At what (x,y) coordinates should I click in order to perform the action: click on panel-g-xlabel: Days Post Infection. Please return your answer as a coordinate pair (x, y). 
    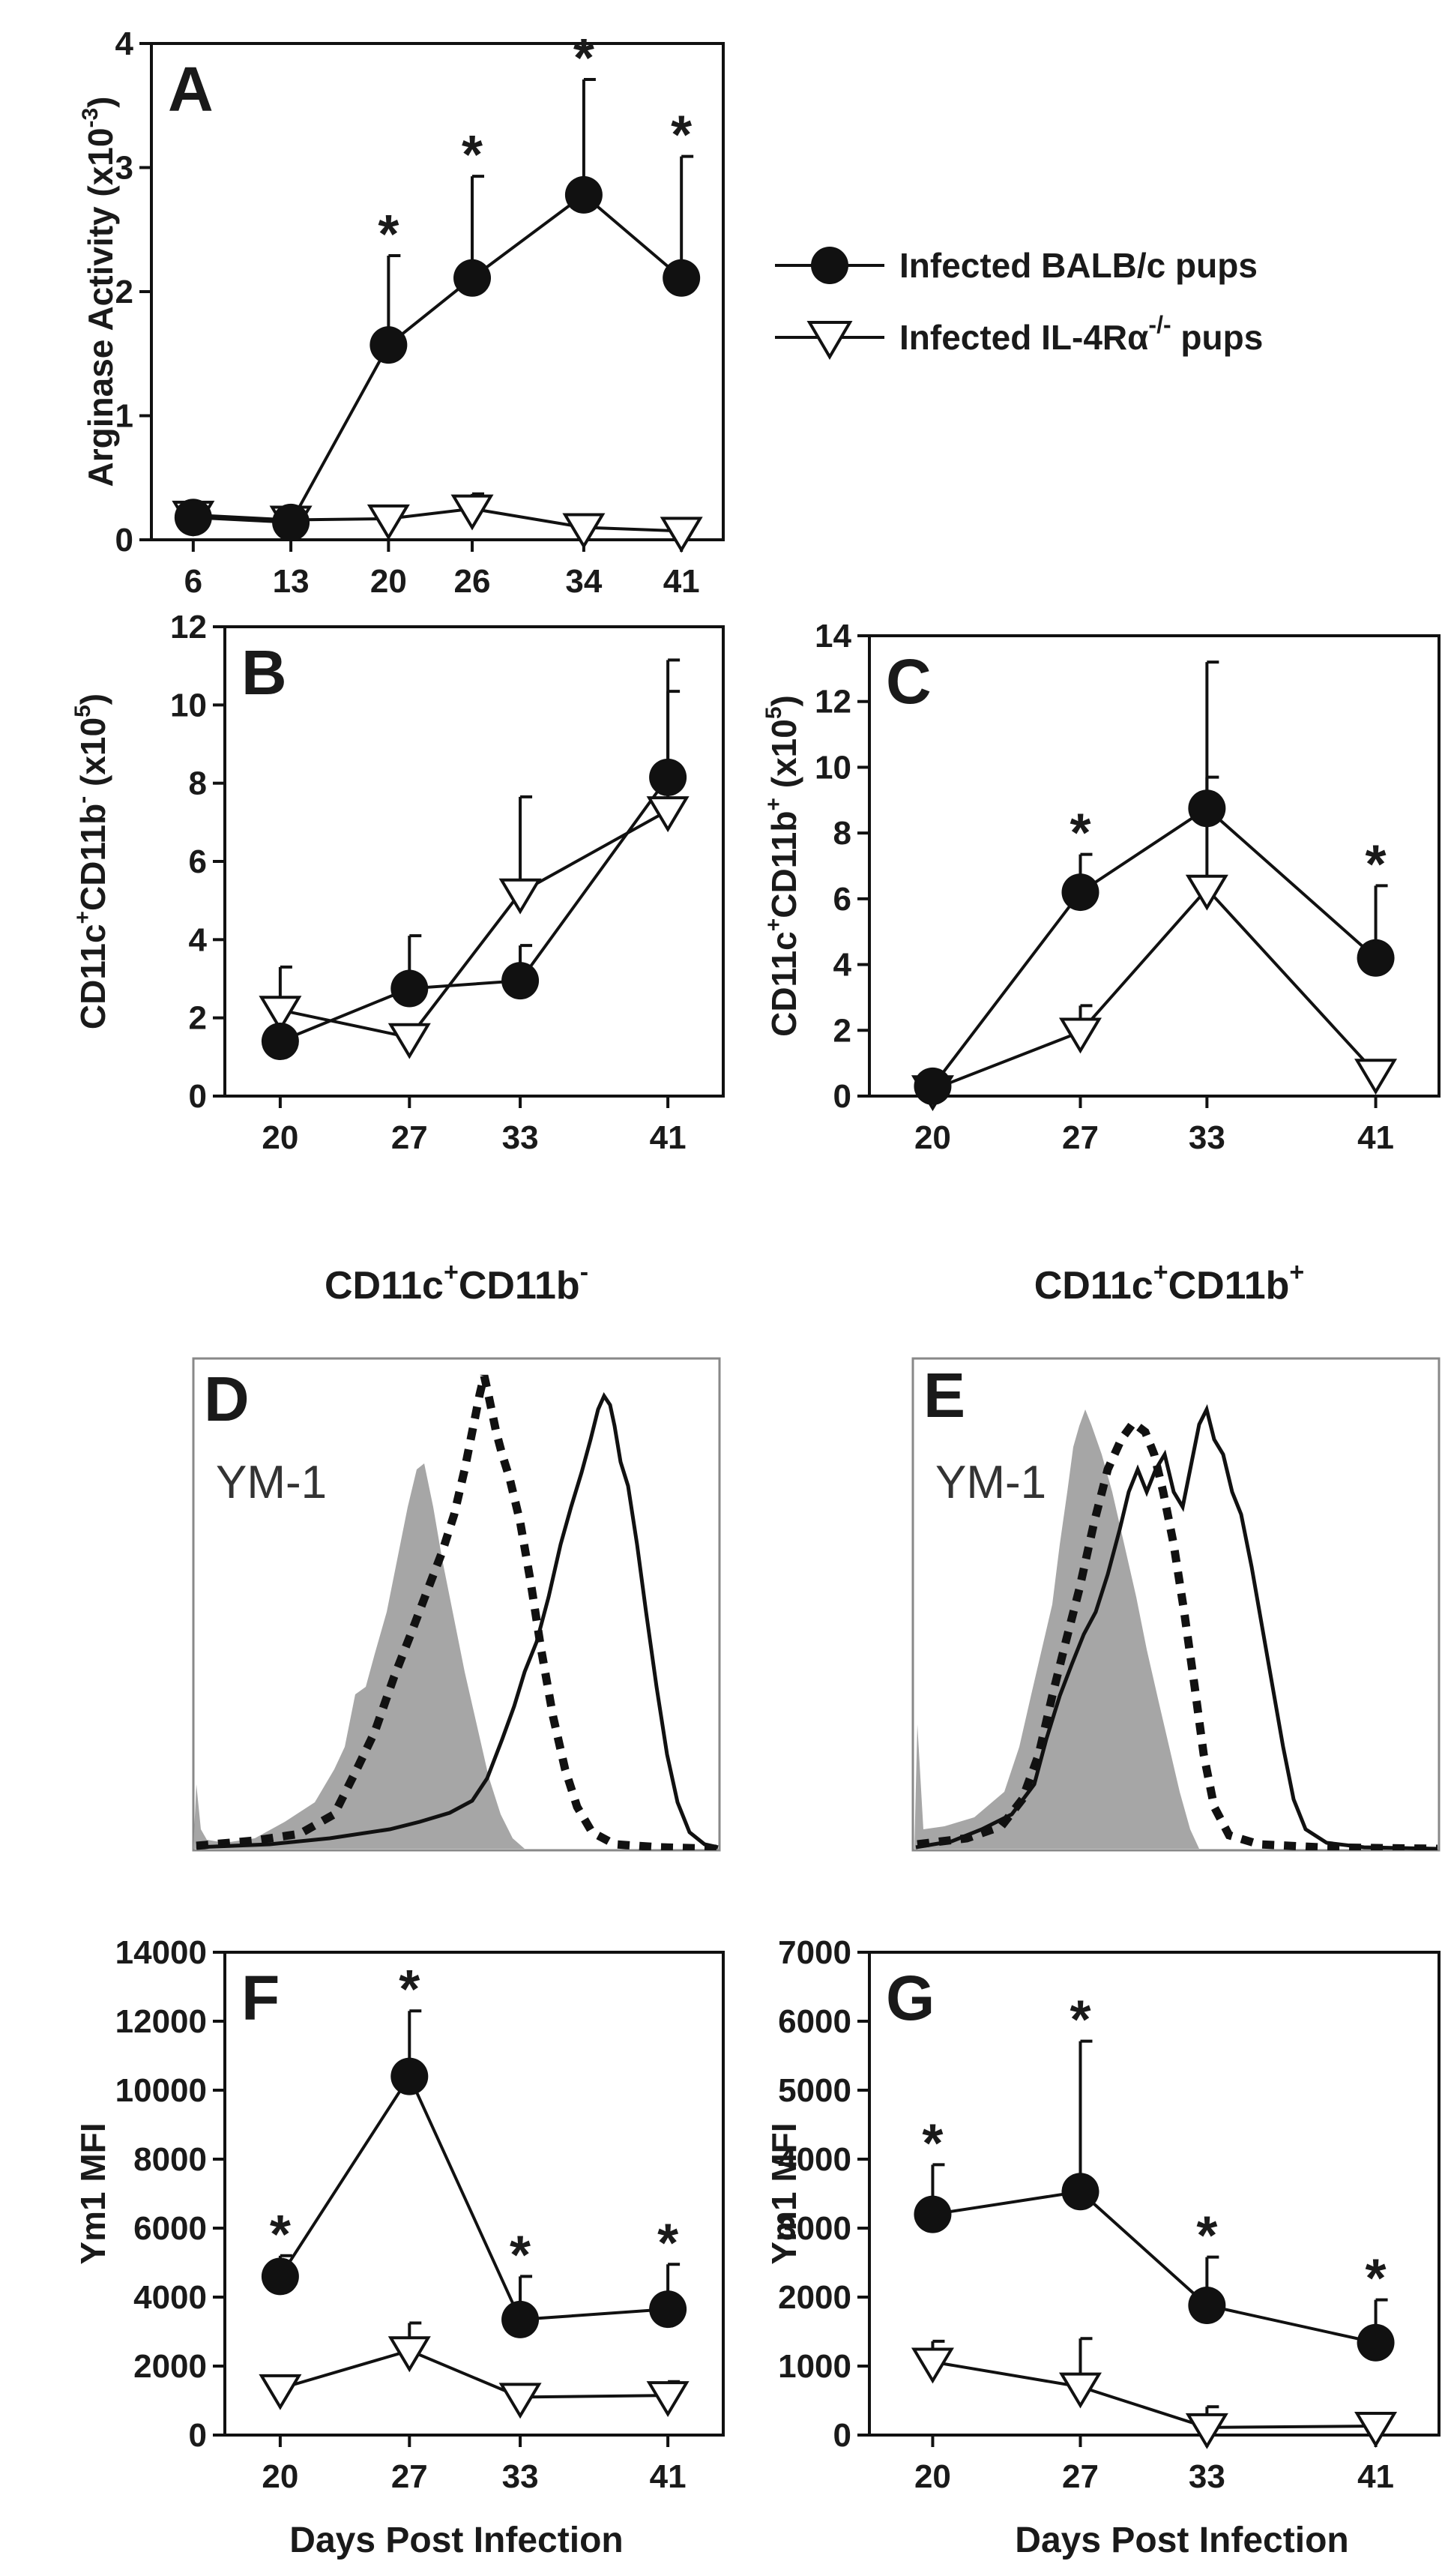
    Looking at the image, I should click on (1182, 2540).